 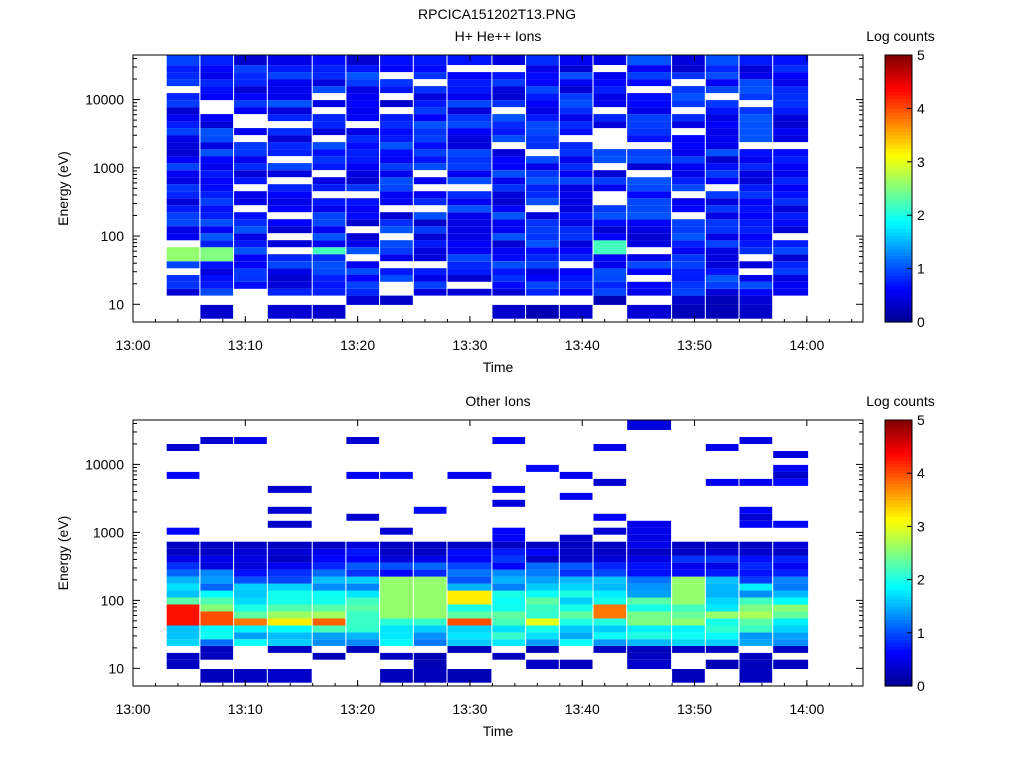 I want to click on x-tick-label: 13:40, so click(x=582, y=345).